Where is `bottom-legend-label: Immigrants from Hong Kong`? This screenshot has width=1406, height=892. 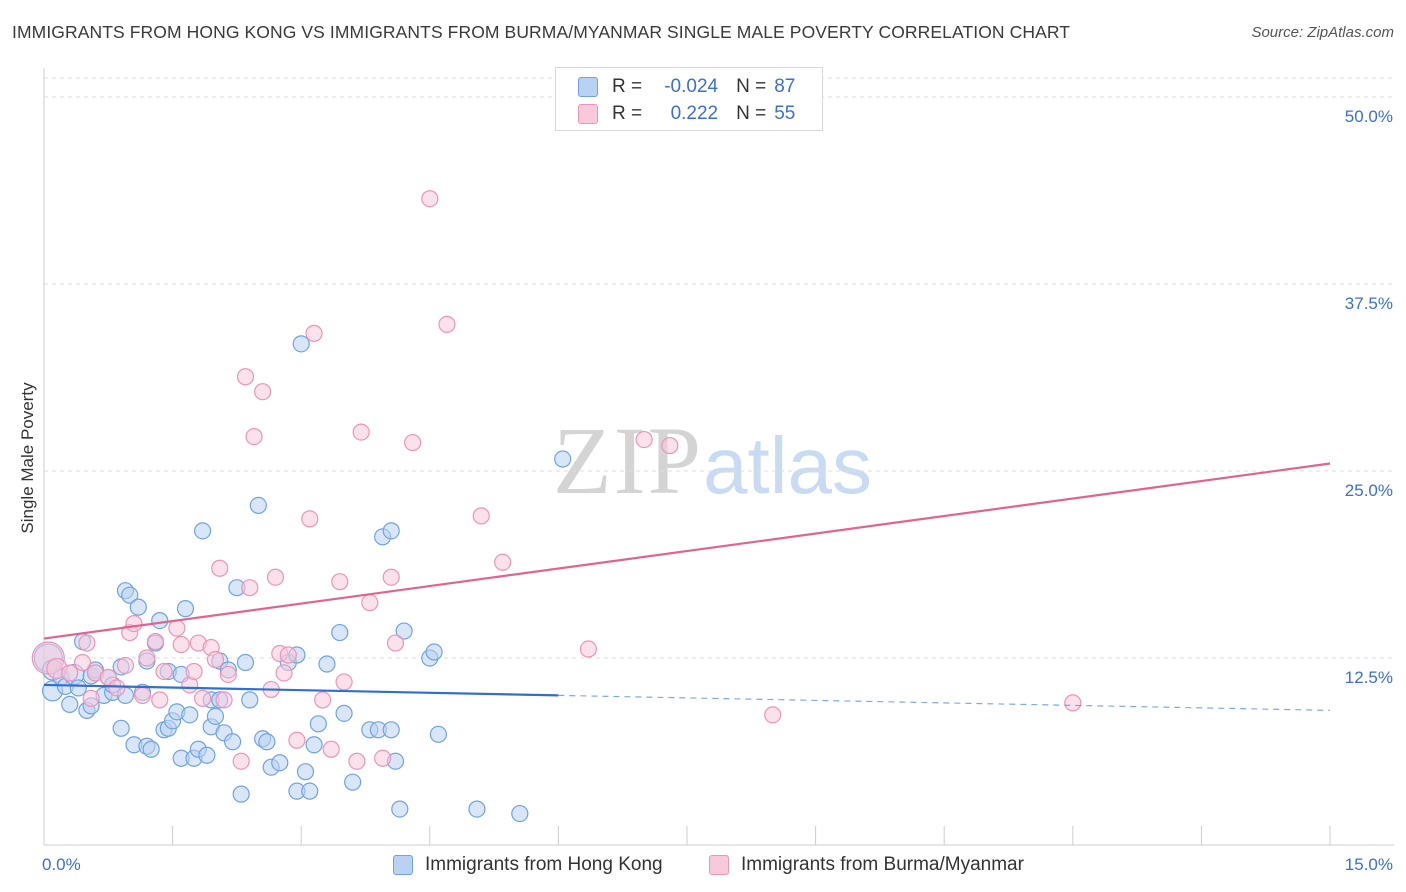
bottom-legend-label: Immigrants from Hong Kong is located at coordinates (544, 864).